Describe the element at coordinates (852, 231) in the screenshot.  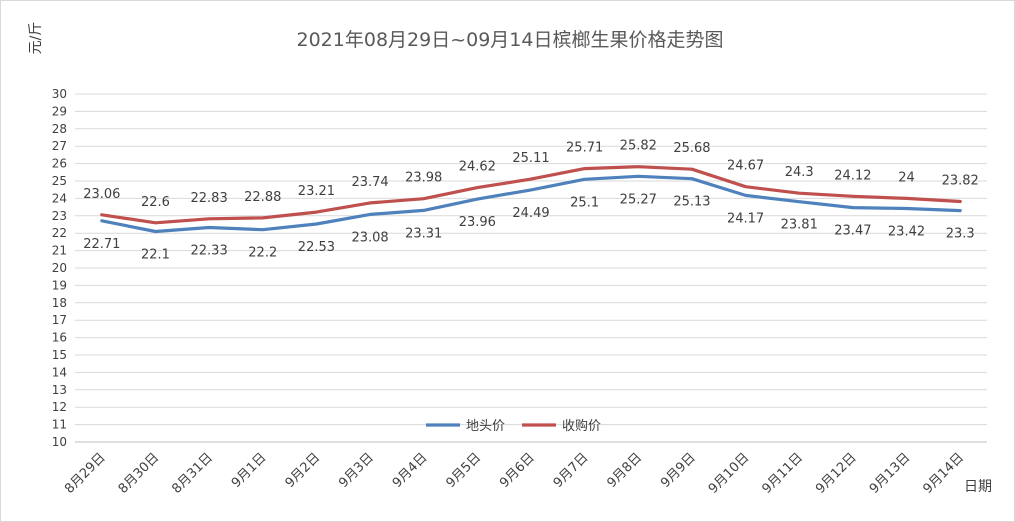
I see `data-label: 23.47` at that location.